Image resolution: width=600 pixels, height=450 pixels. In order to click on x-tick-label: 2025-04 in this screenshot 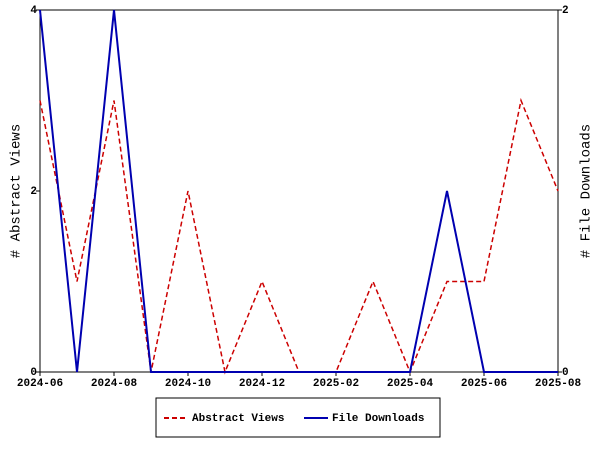, I will do `click(410, 384)`.